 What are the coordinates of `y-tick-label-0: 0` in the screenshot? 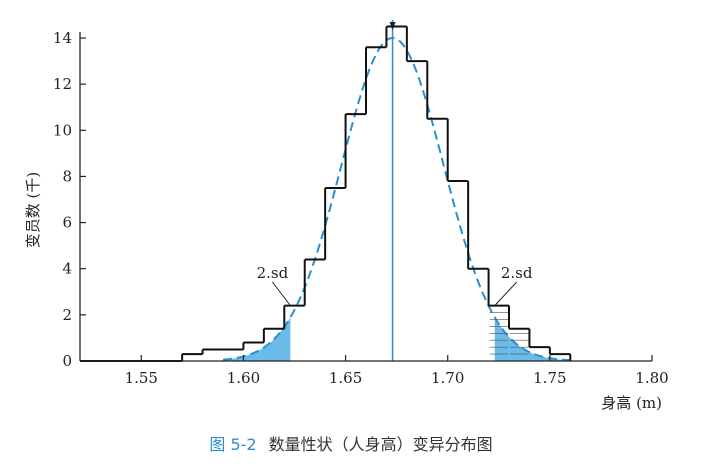 It's located at (67, 361).